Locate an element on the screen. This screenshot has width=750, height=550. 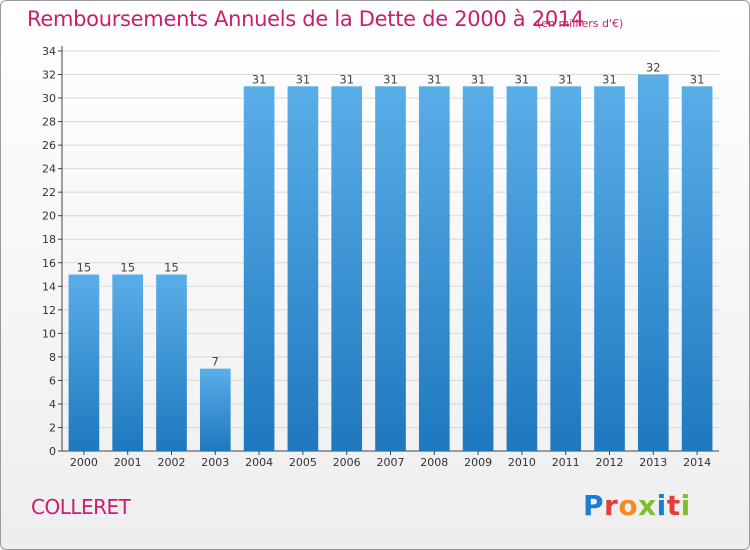
x-tick-label: 2001 is located at coordinates (128, 462).